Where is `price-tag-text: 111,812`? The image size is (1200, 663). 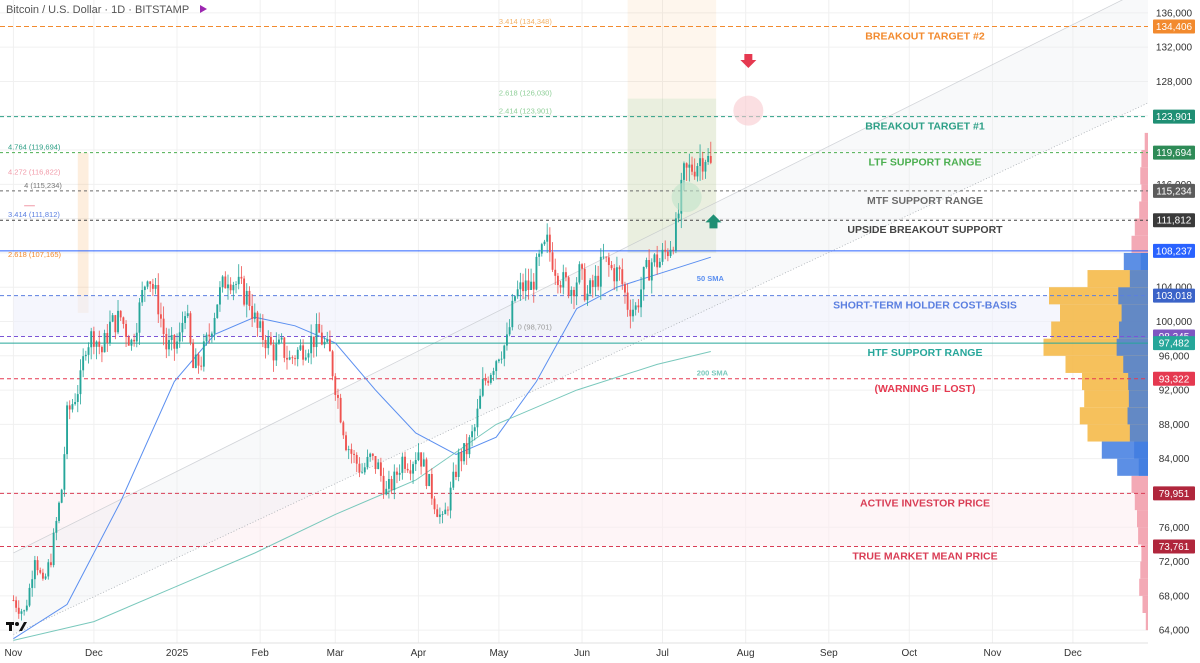
price-tag-text: 111,812 is located at coordinates (1174, 221).